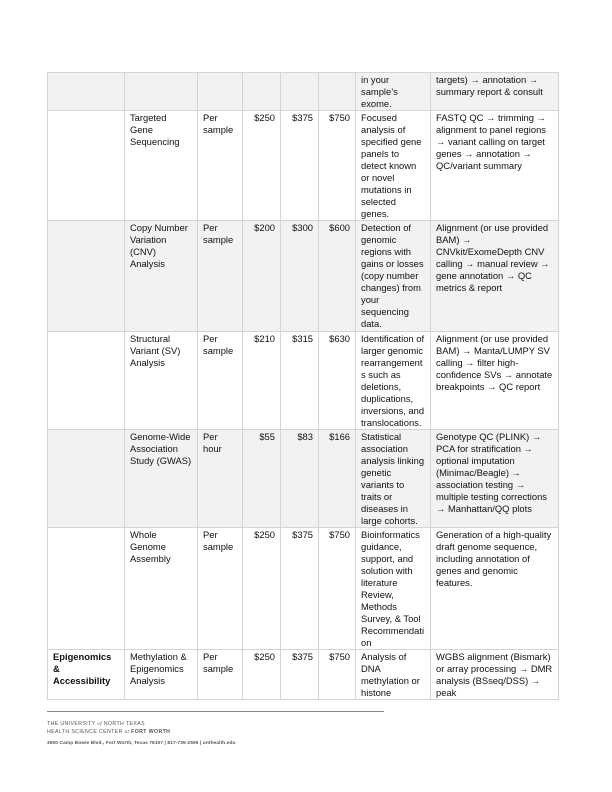 The image size is (612, 792). I want to click on cell-price2: $83, so click(299, 478).